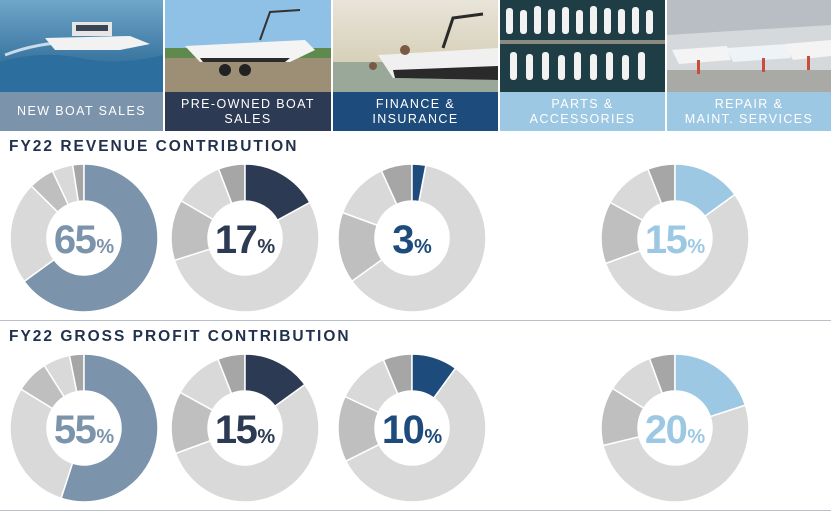  I want to click on segment-label: PARTS & ACCESSORIES, so click(582, 111).